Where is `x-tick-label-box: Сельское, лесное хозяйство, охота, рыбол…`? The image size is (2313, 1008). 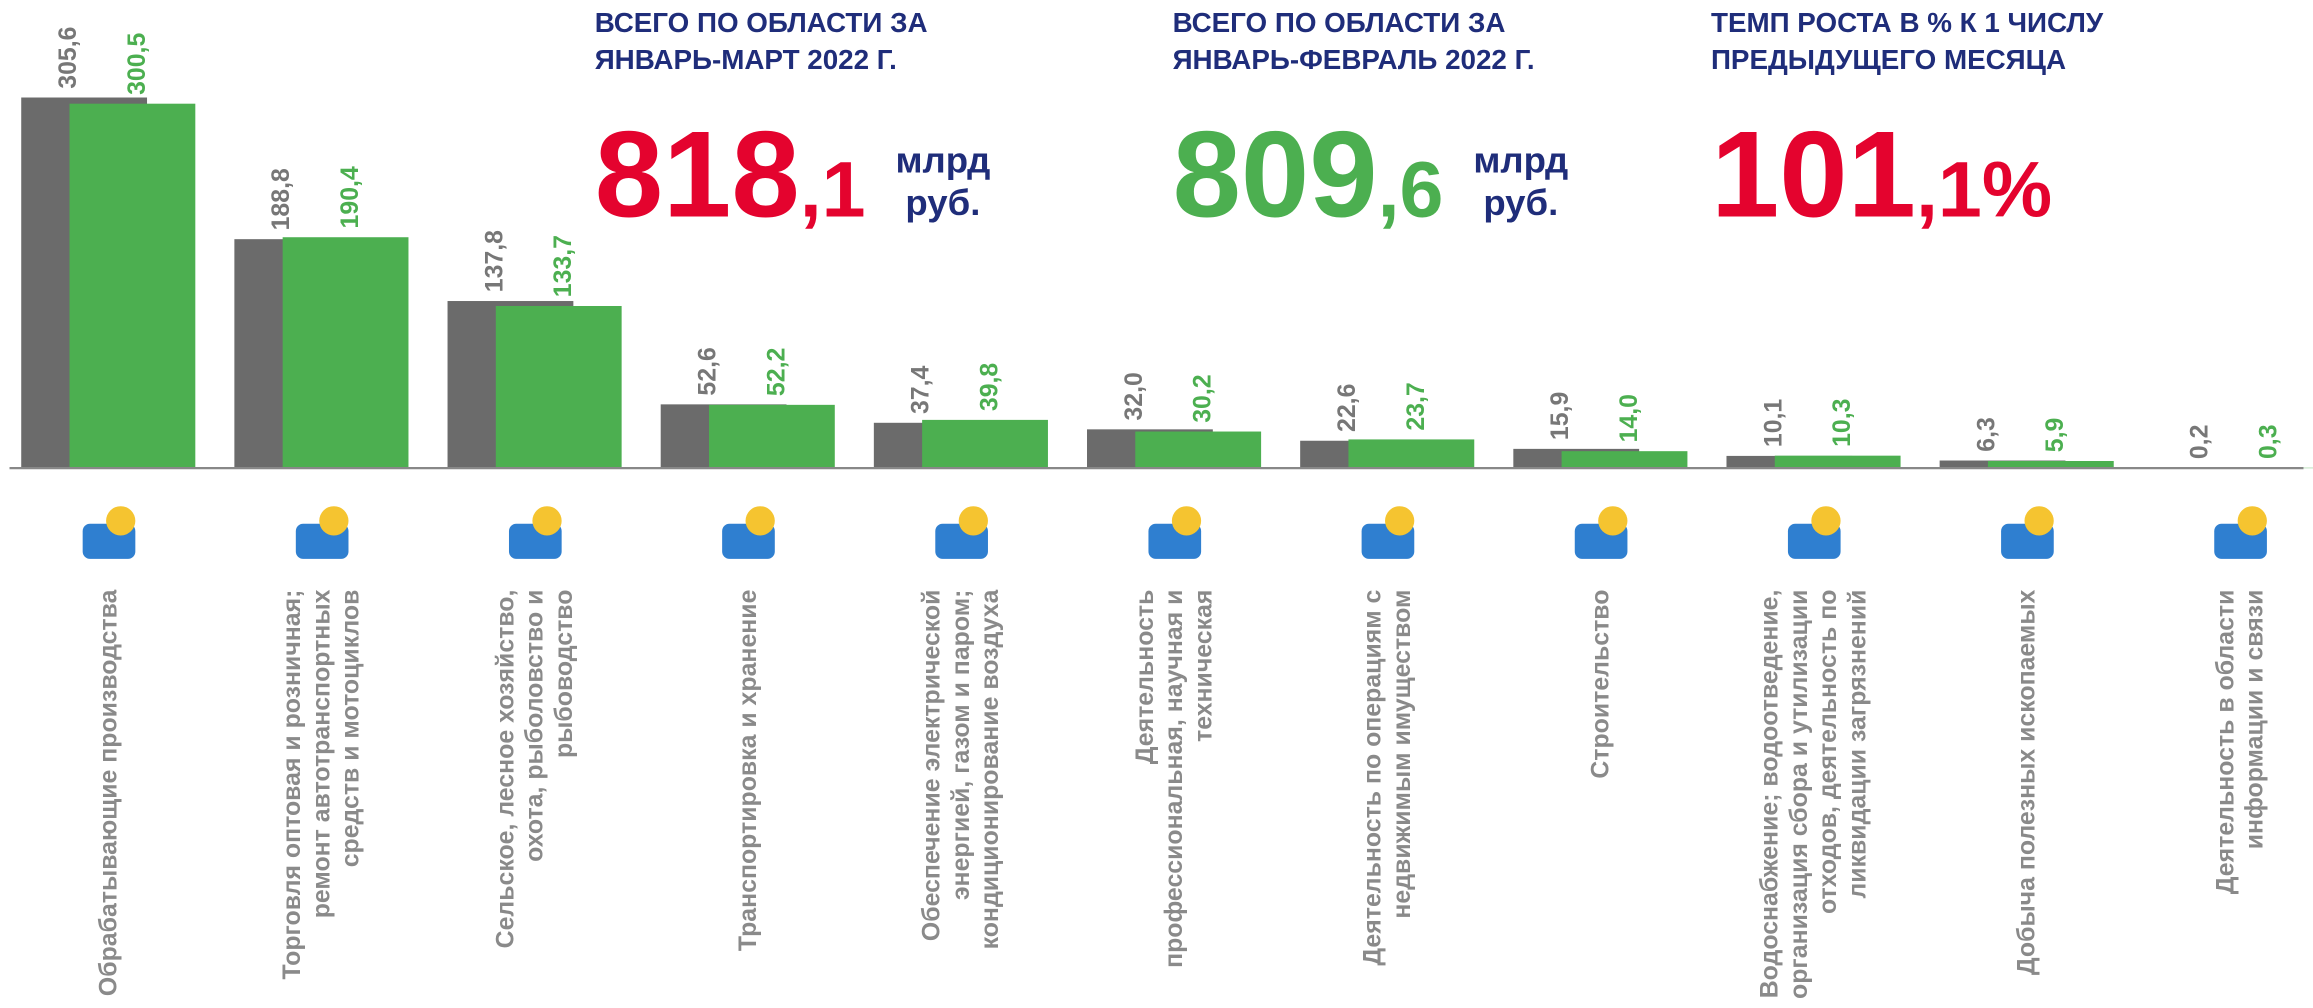 x-tick-label-box: Сельское, лесное хозяйство, охота, рыбол… is located at coordinates (534, 769).